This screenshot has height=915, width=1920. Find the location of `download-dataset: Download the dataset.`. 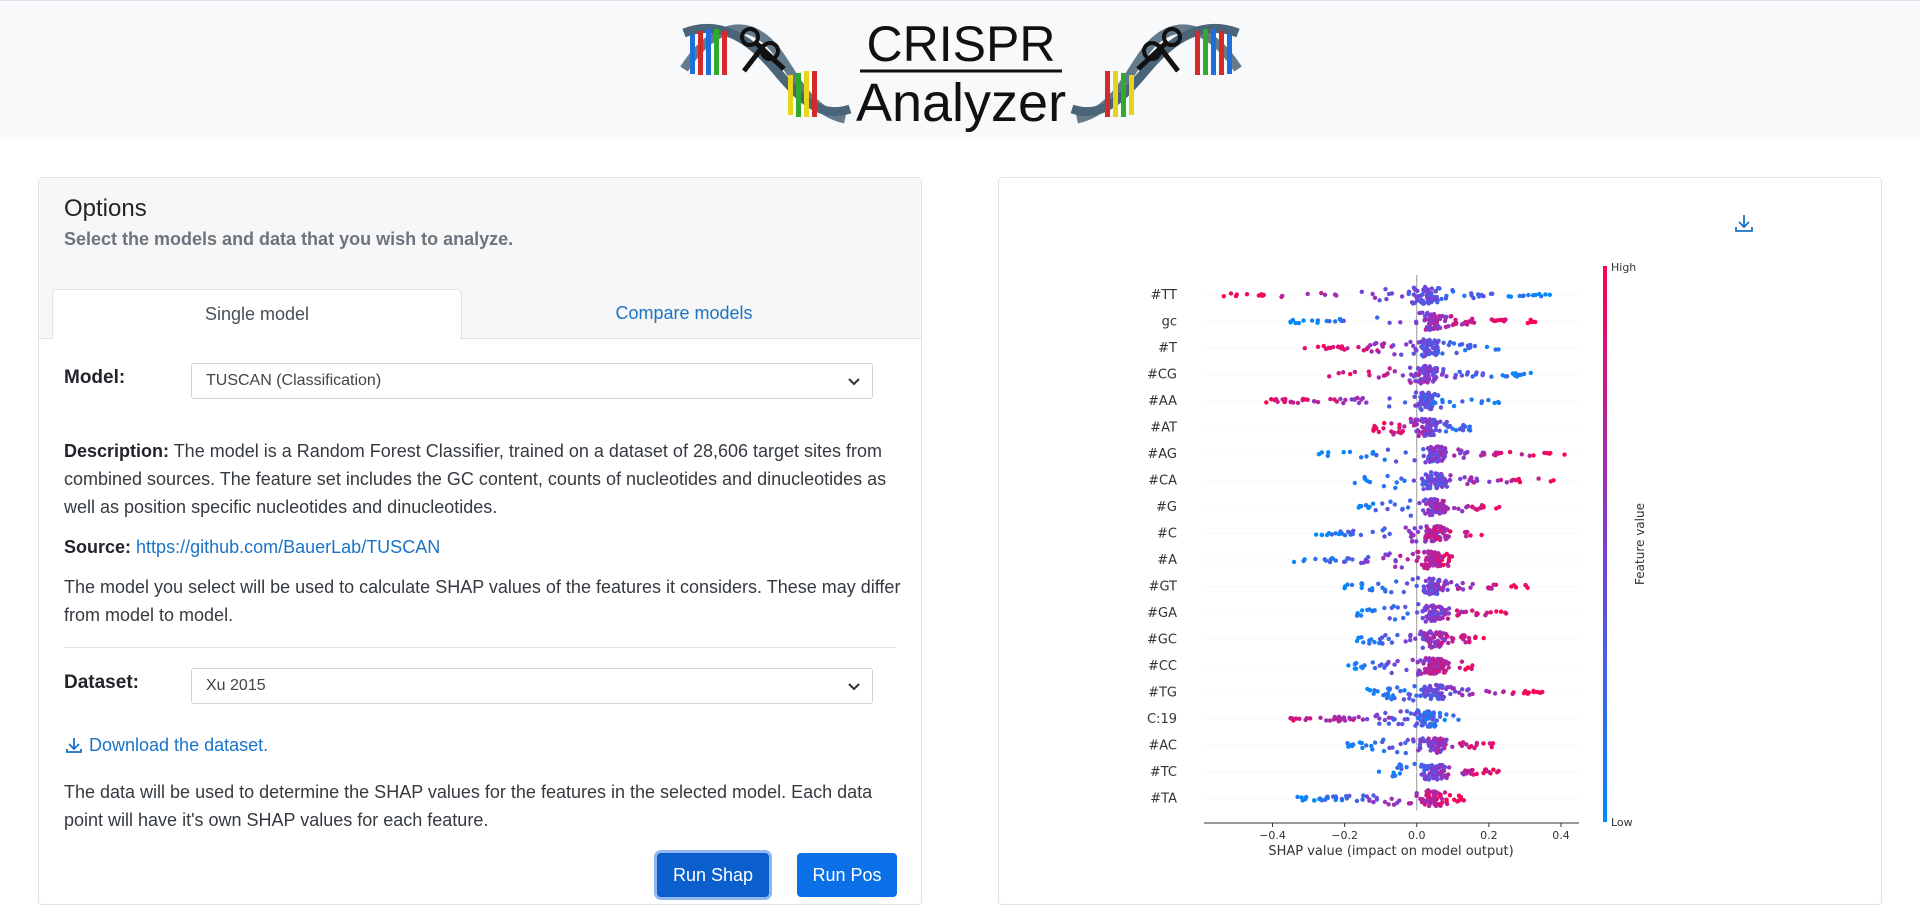

download-dataset: Download the dataset. is located at coordinates (166, 745).